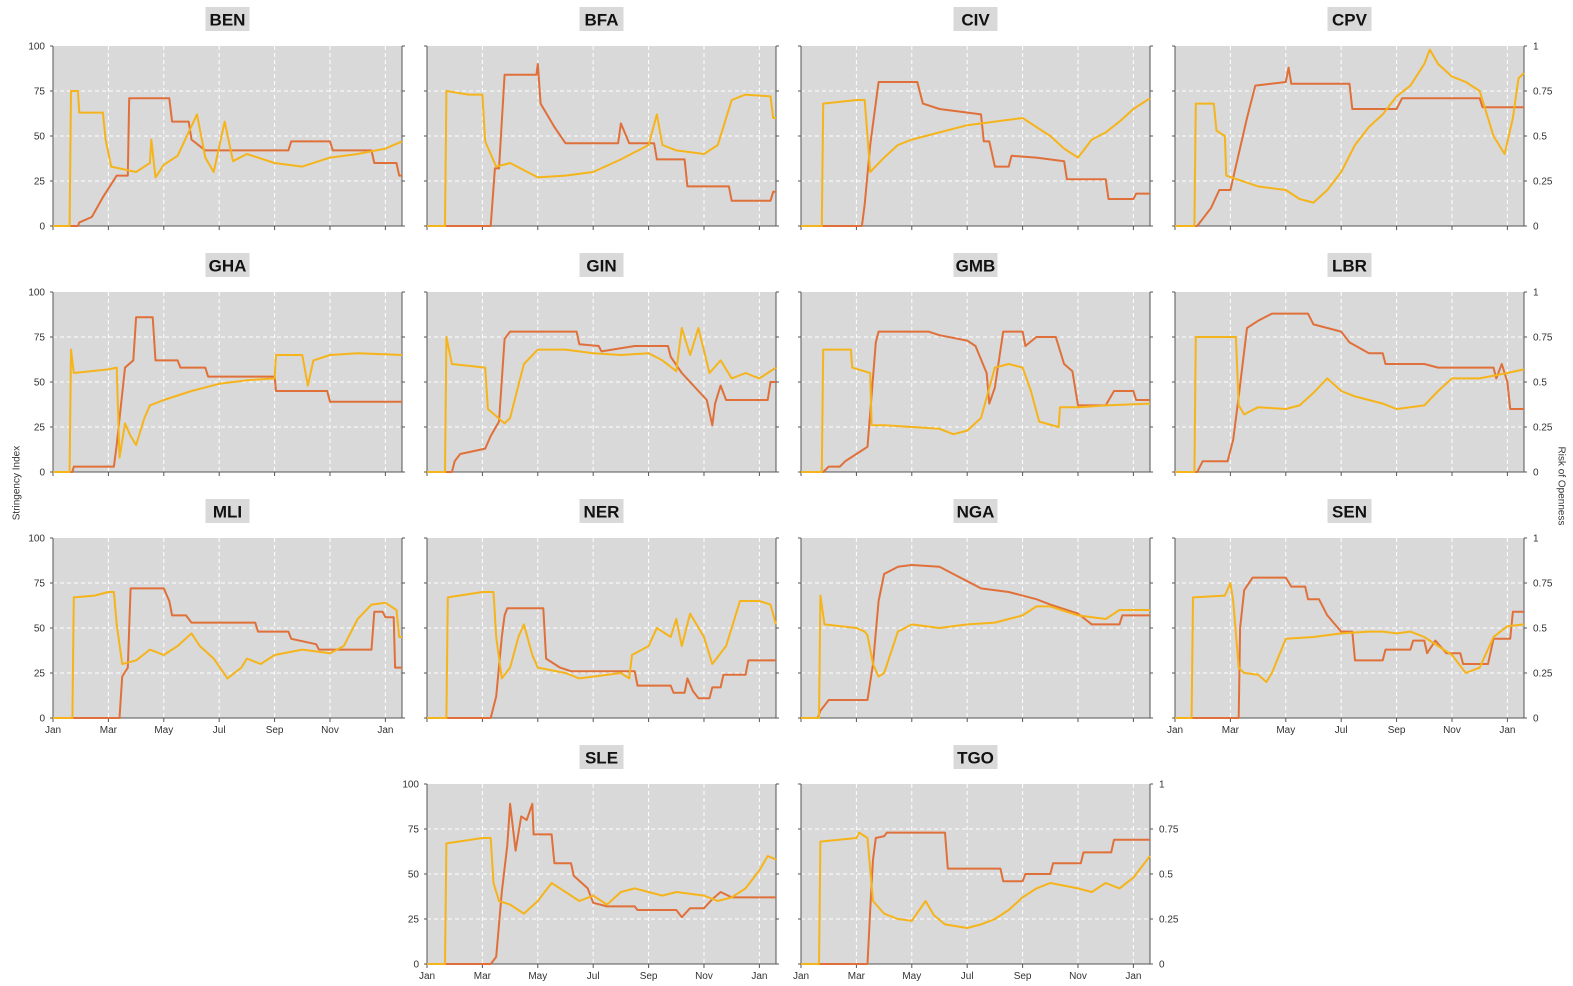  What do you see at coordinates (601, 663) in the screenshot?
I see `risk-of-openness-line-ner` at bounding box center [601, 663].